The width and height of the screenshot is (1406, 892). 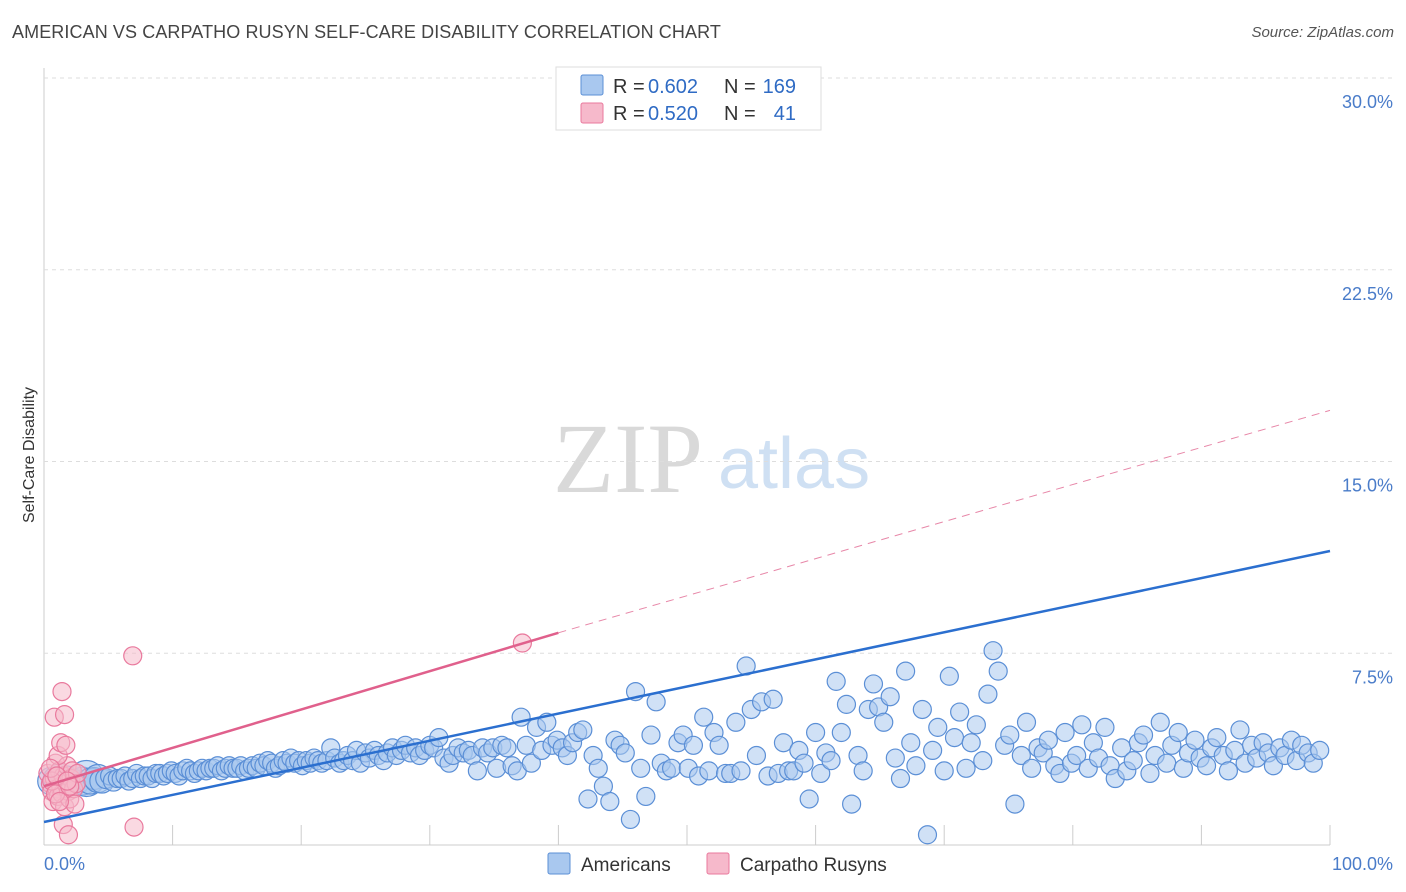 What do you see at coordinates (1372, 677) in the screenshot?
I see `y-tick-label: 7.5%` at bounding box center [1372, 677].